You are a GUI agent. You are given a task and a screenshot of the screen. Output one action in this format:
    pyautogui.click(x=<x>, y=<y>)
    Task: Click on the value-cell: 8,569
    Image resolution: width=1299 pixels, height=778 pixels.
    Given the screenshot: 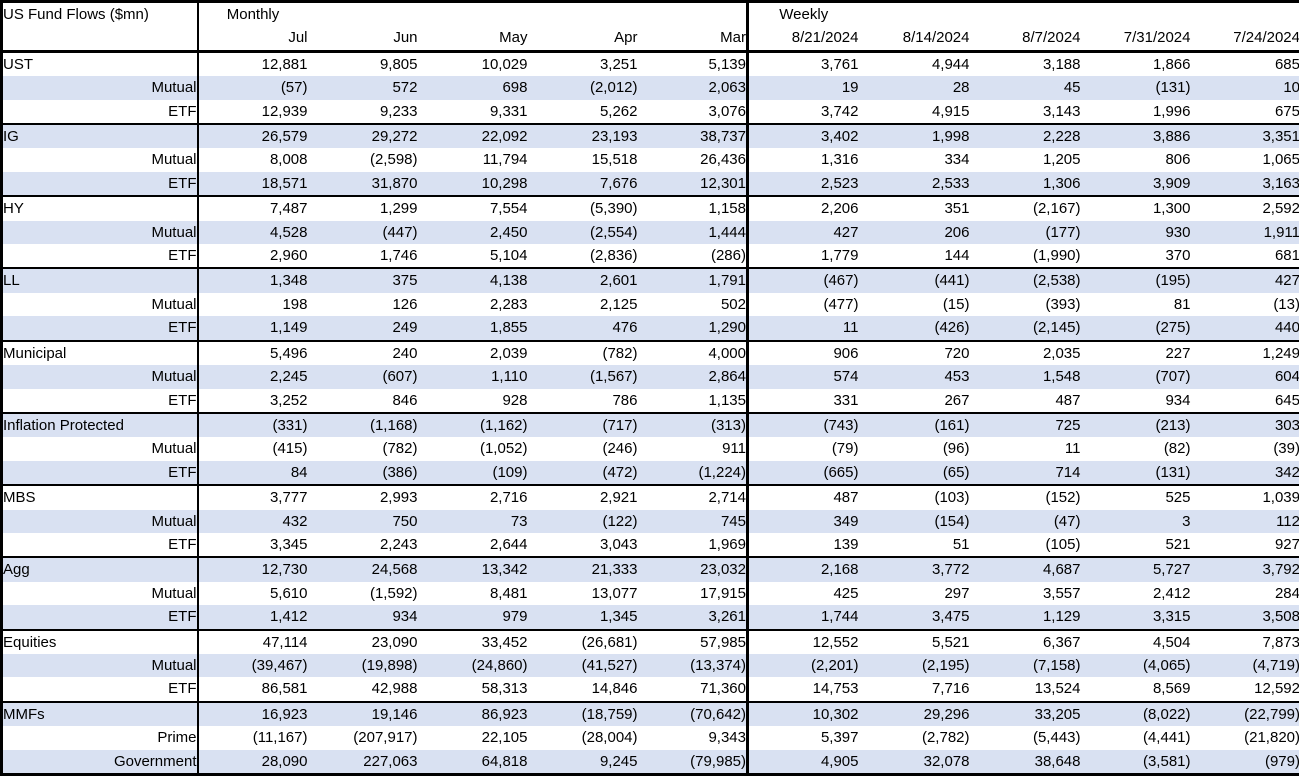 What is the action you would take?
    pyautogui.click(x=1171, y=689)
    